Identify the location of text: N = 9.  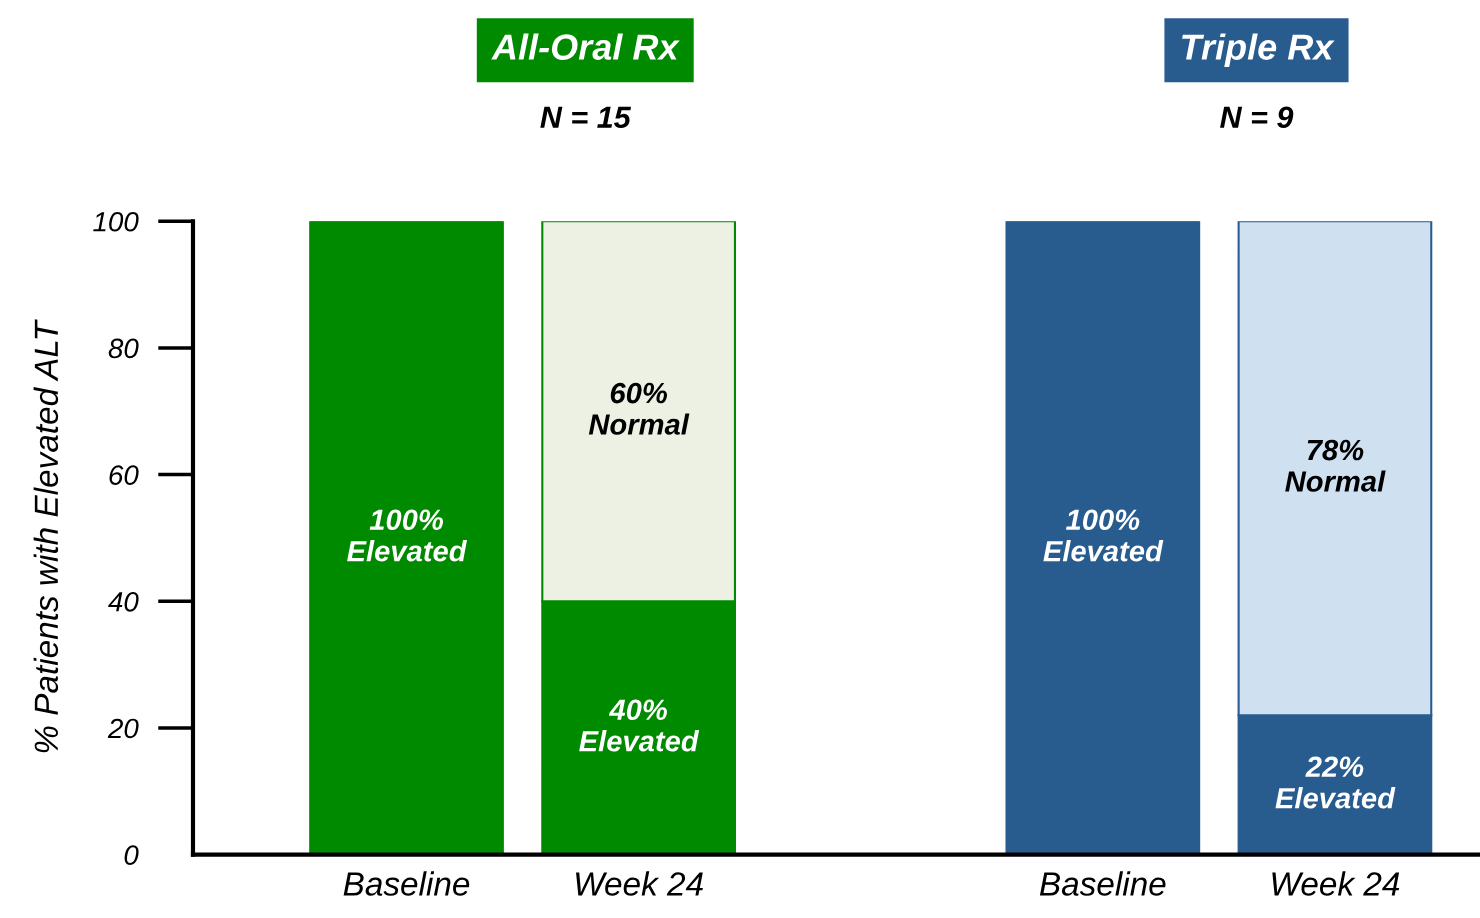
(1257, 117).